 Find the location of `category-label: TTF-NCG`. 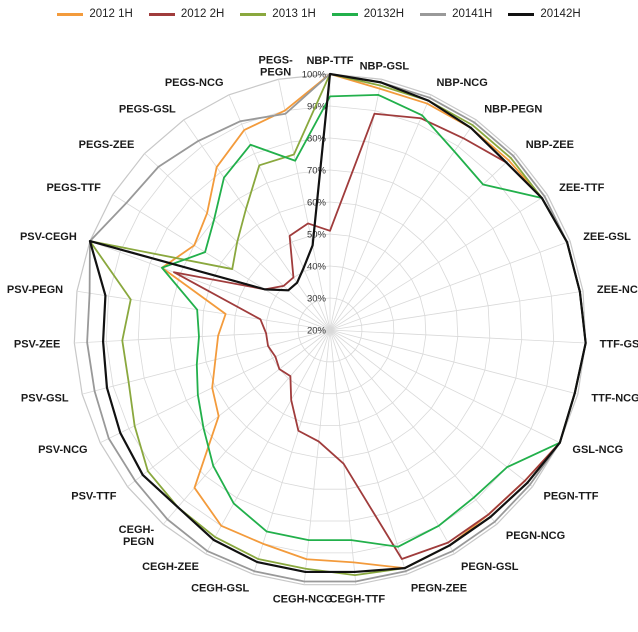

category-label: TTF-NCG is located at coordinates (614, 399).